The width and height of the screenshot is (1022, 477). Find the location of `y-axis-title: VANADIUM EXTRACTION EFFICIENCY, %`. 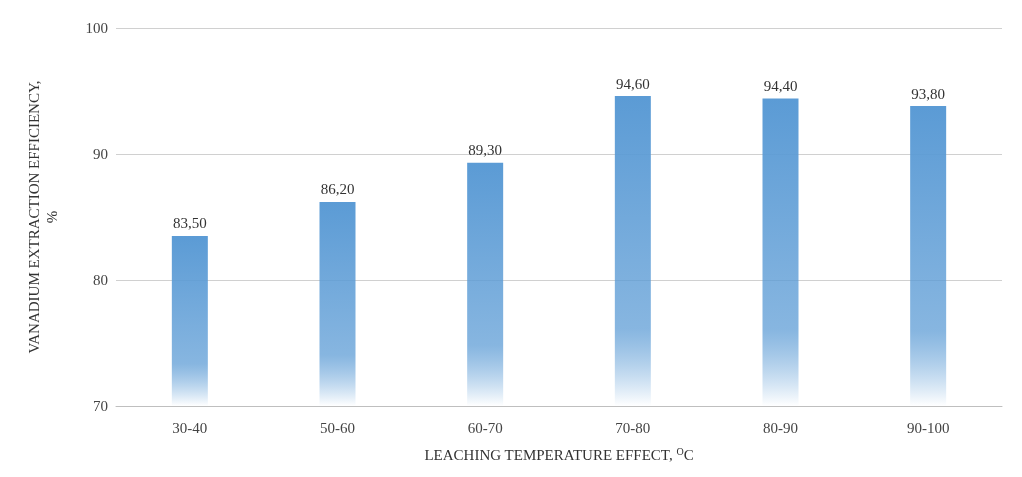

y-axis-title: VANADIUM EXTRACTION EFFICIENCY, % is located at coordinates (43, 217).